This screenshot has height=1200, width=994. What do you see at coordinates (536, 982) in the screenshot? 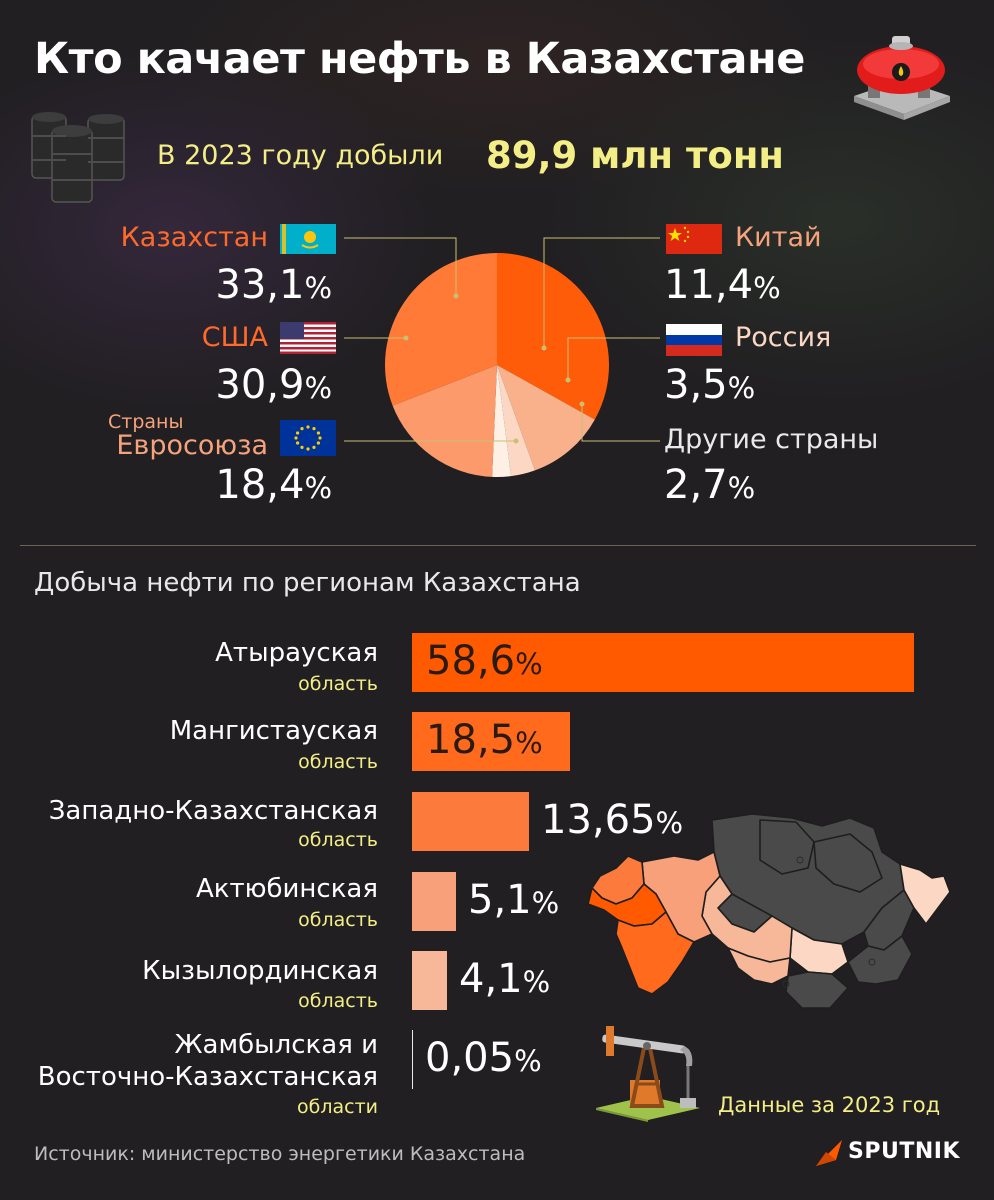
I see `bar-unit-kyzylorda: %` at bounding box center [536, 982].